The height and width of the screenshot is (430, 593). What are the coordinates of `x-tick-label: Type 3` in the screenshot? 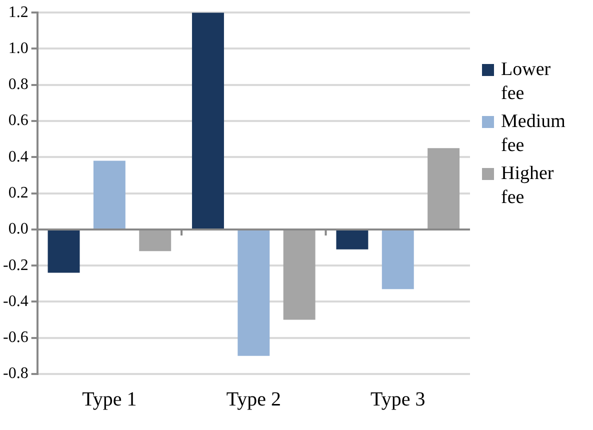 It's located at (398, 399).